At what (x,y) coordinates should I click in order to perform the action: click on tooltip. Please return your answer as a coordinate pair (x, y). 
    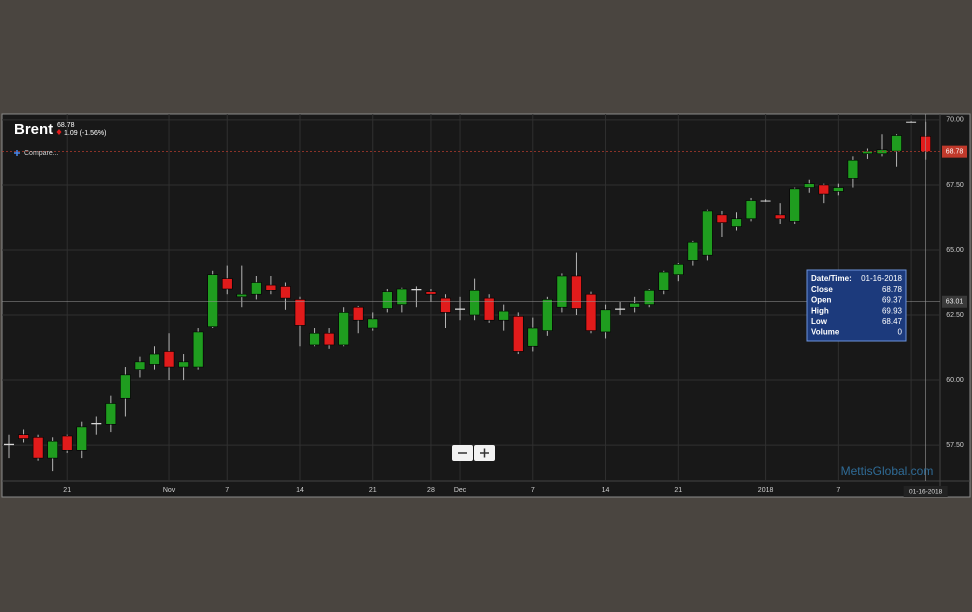
    Looking at the image, I should click on (856, 305).